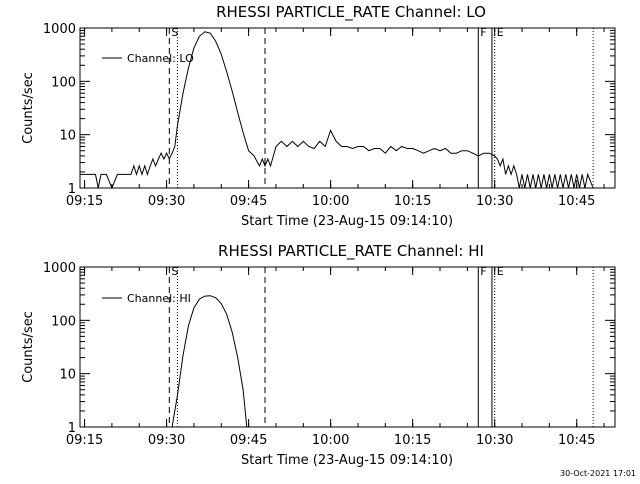  I want to click on series-line-hi, so click(209, 361).